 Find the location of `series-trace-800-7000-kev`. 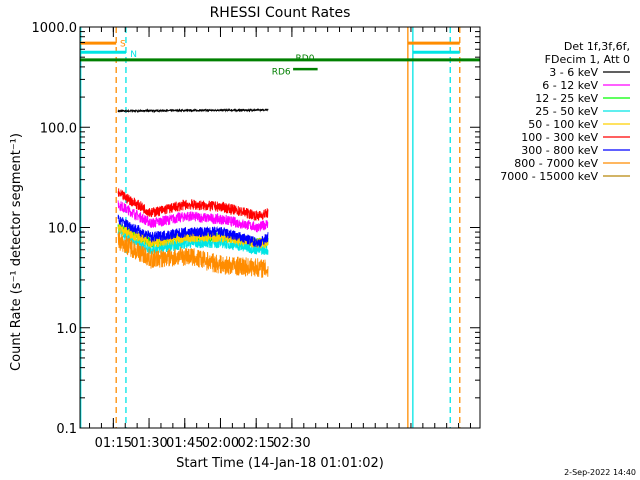

series-trace-800-7000-kev is located at coordinates (193, 255).